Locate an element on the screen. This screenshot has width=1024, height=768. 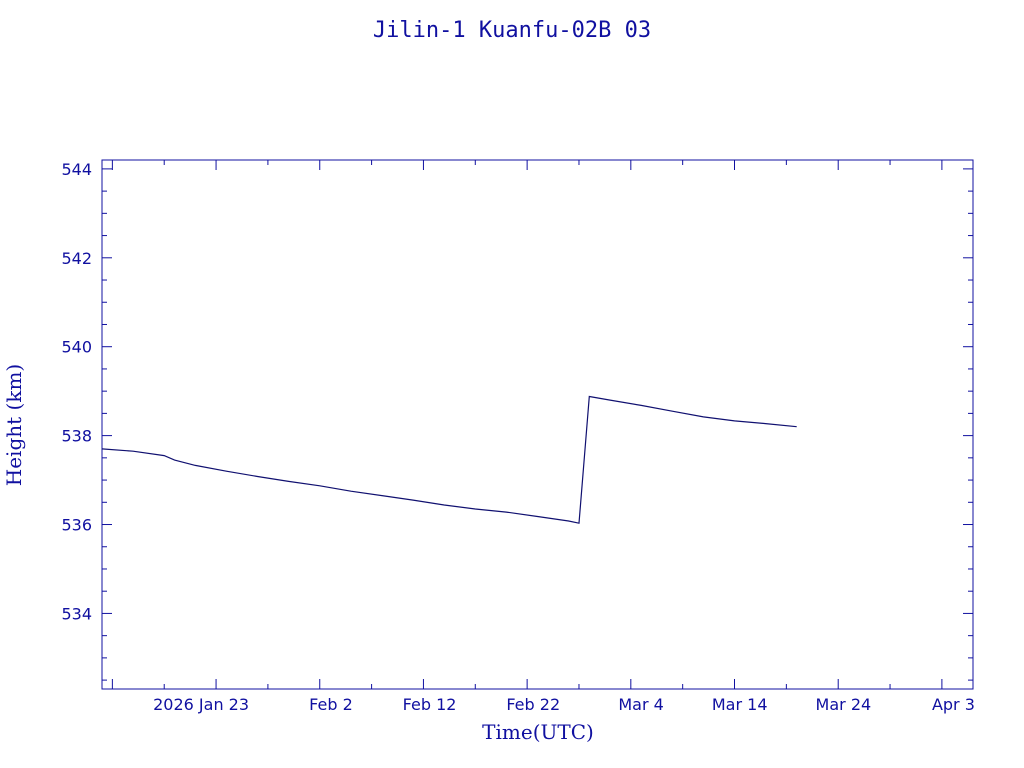
y-axis-label: Height (km) is located at coordinates (14, 425).